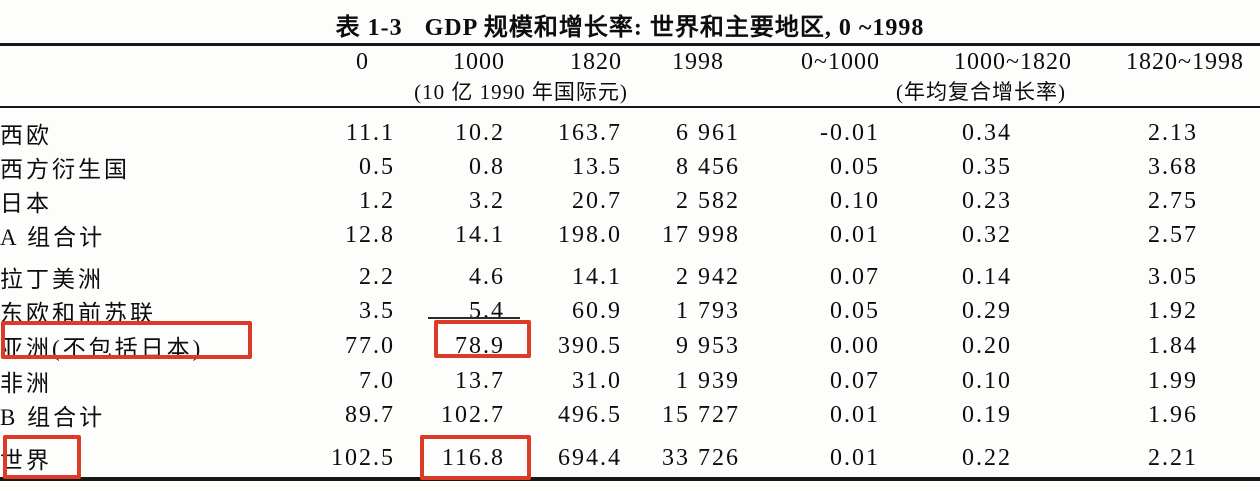 This screenshot has width=1260, height=491. I want to click on bottom-rule, so click(630, 479).